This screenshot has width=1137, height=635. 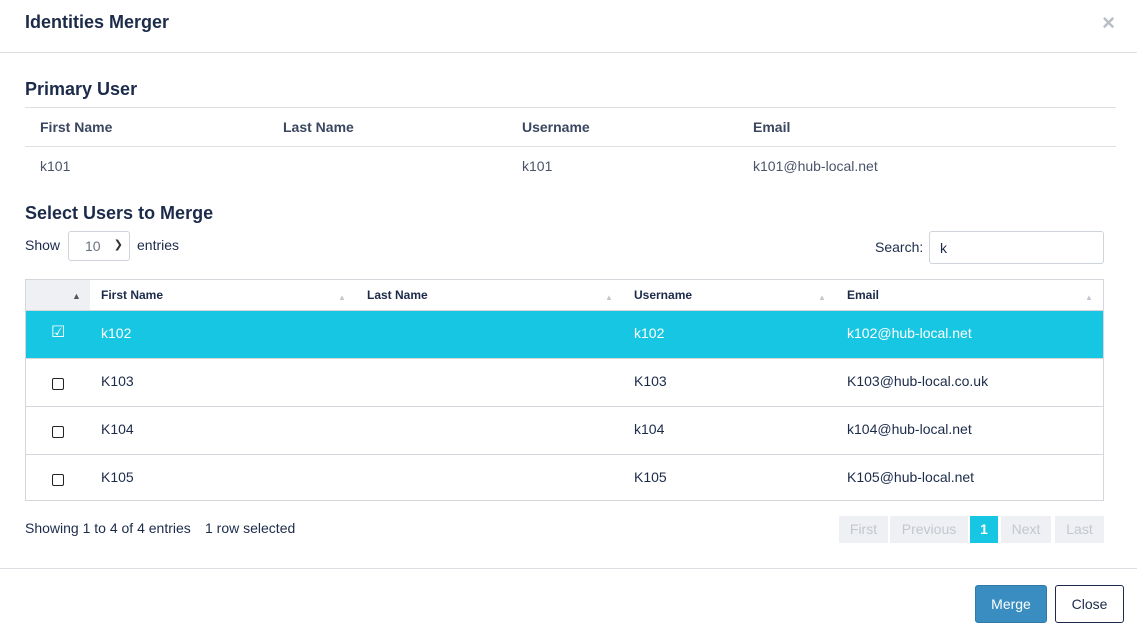 What do you see at coordinates (649, 429) in the screenshot?
I see `cell-username: k104` at bounding box center [649, 429].